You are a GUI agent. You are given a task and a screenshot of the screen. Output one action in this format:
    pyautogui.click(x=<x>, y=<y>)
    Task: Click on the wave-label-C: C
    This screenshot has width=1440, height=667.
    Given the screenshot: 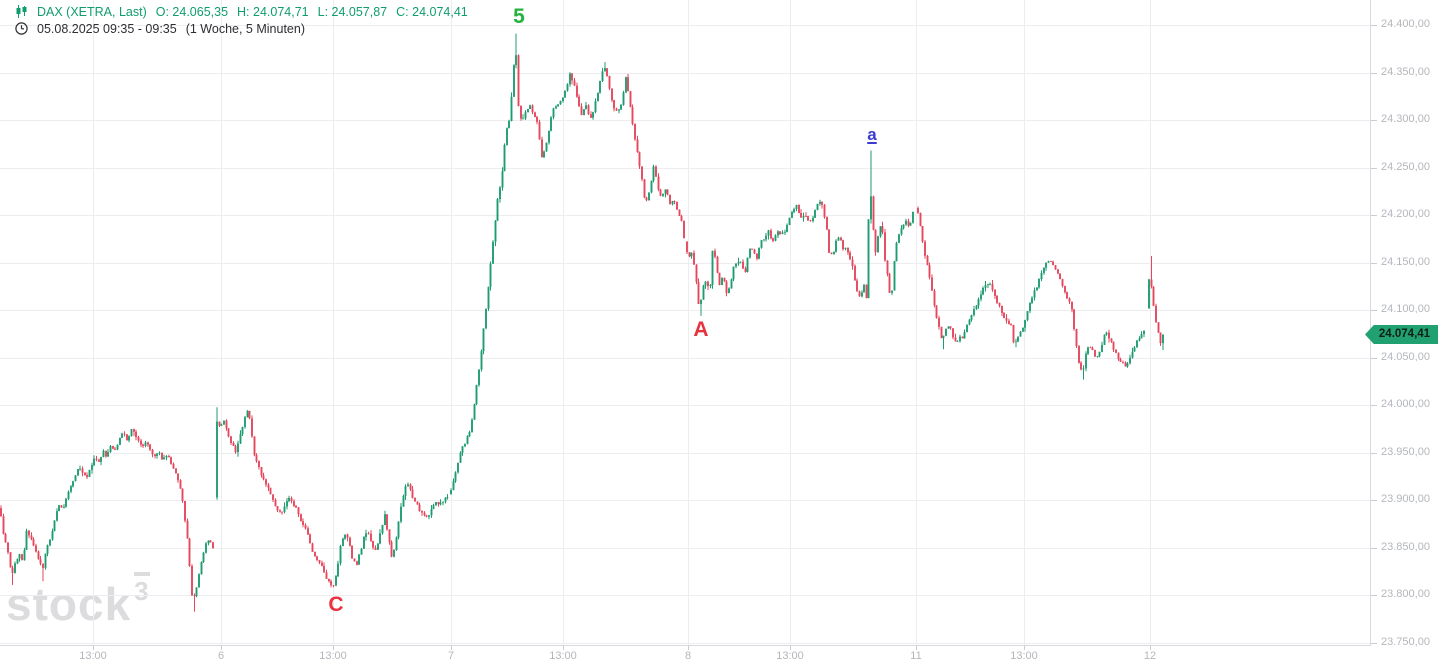 What is the action you would take?
    pyautogui.click(x=336, y=604)
    